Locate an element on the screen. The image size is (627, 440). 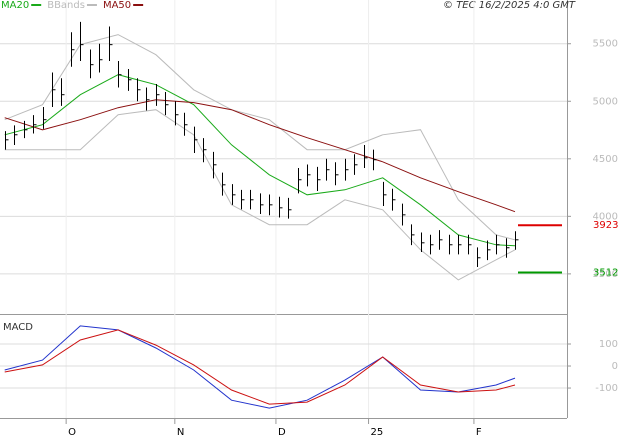
y-tick-label: -100 is located at coordinates (606, 388).